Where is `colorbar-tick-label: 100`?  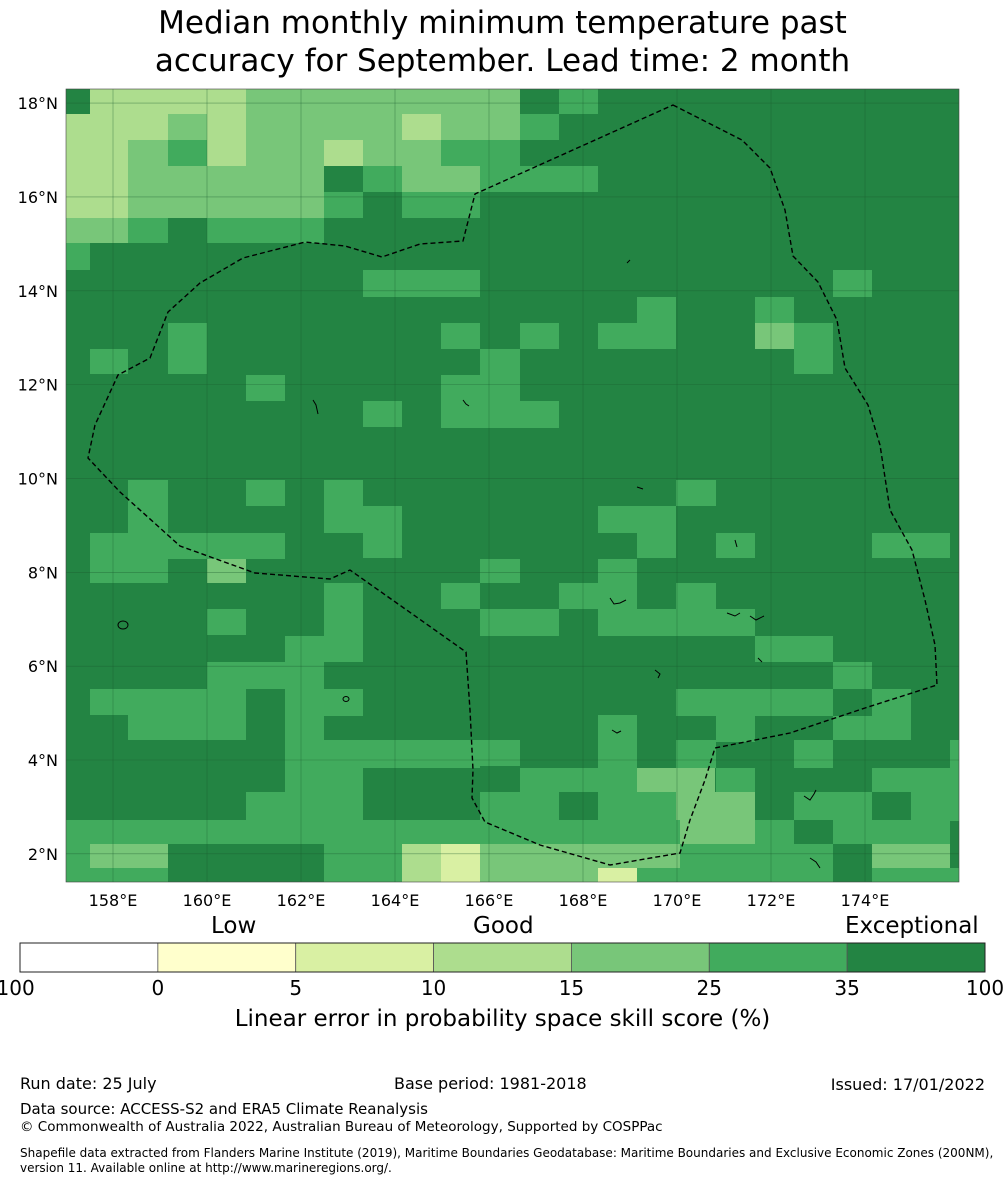 colorbar-tick-label: 100 is located at coordinates (985, 988).